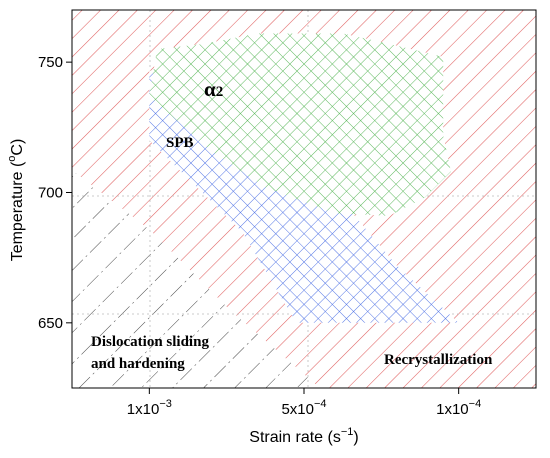  What do you see at coordinates (347, 432) in the screenshot?
I see `x-axis-title-superscript: −1` at bounding box center [347, 432].